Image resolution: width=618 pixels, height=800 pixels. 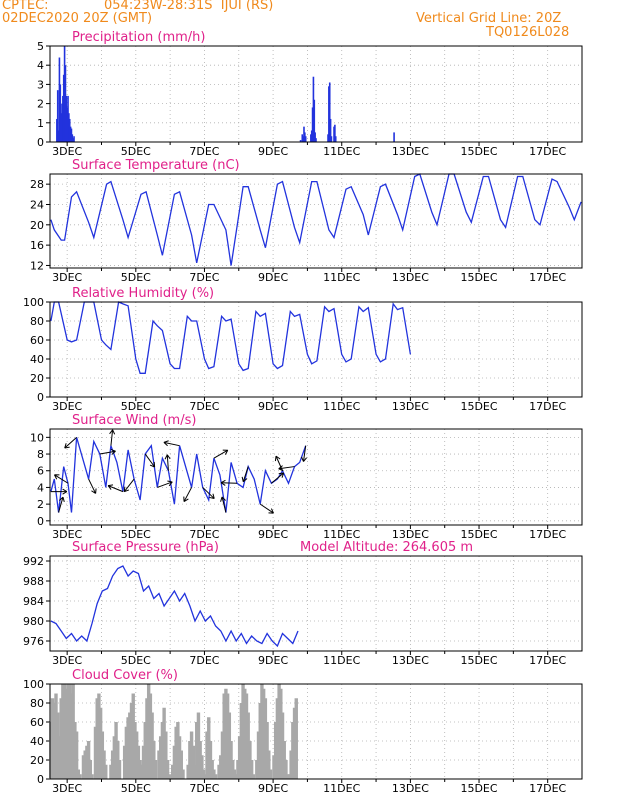 I want to click on y-tick-label: 20, so click(x=37, y=760).